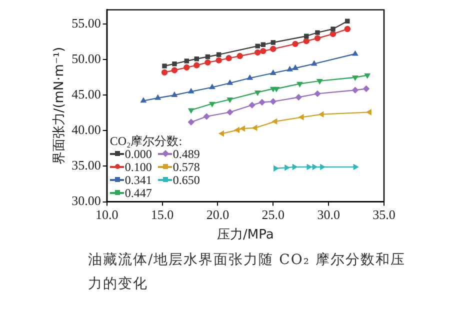  I want to click on legend-label: 0.000, so click(138, 153).